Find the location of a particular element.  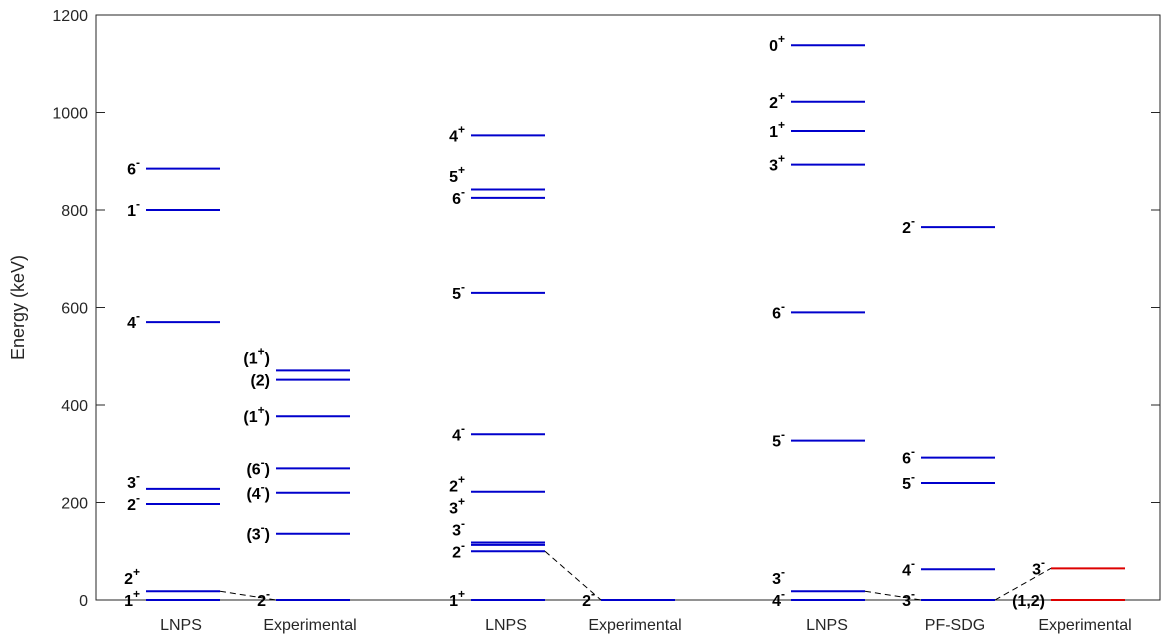

y-tick-label: 800 is located at coordinates (74, 211).